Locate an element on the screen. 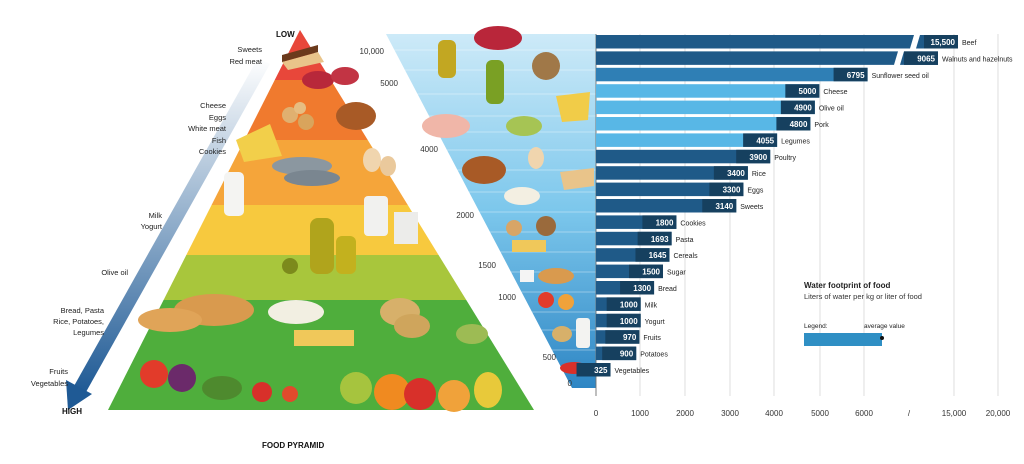  category-label: Yogurt is located at coordinates (655, 322).